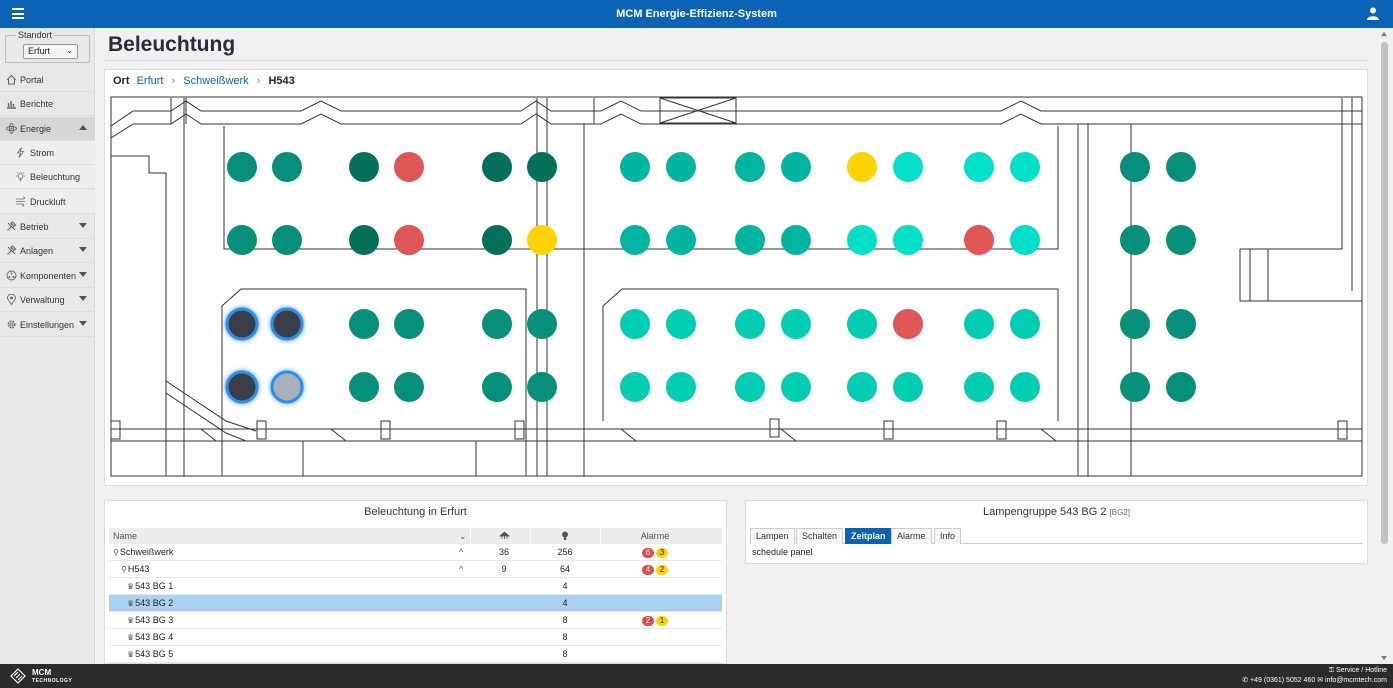  I want to click on column-name: Name, so click(125, 536).